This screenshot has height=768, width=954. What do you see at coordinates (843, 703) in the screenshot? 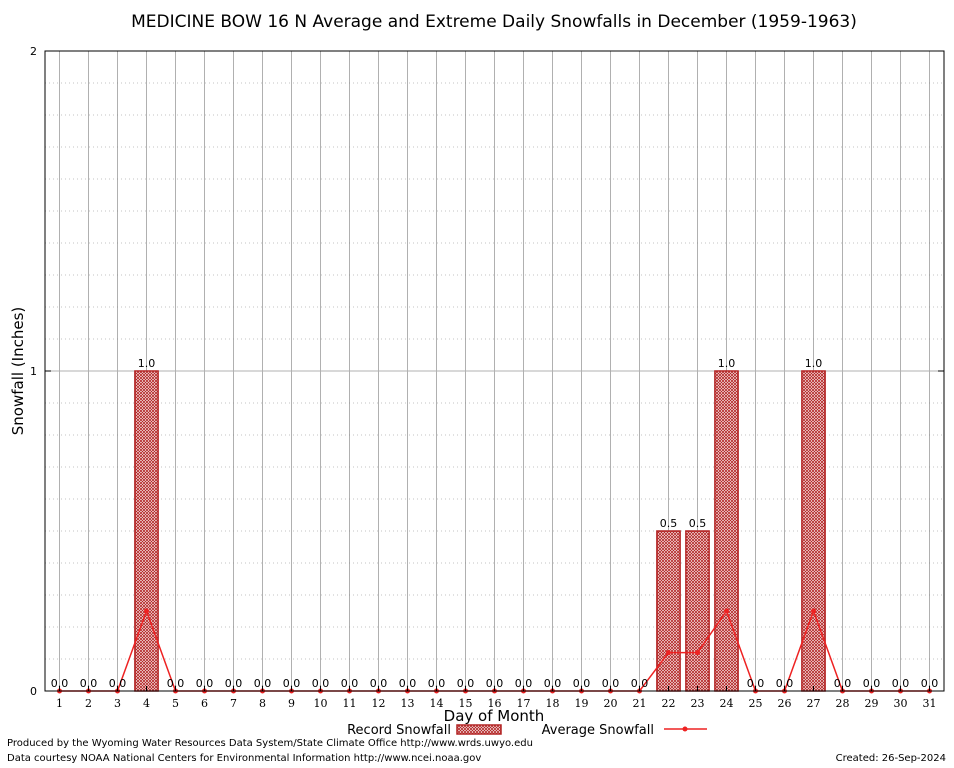
I see `x-tick-label: 28` at bounding box center [843, 703].